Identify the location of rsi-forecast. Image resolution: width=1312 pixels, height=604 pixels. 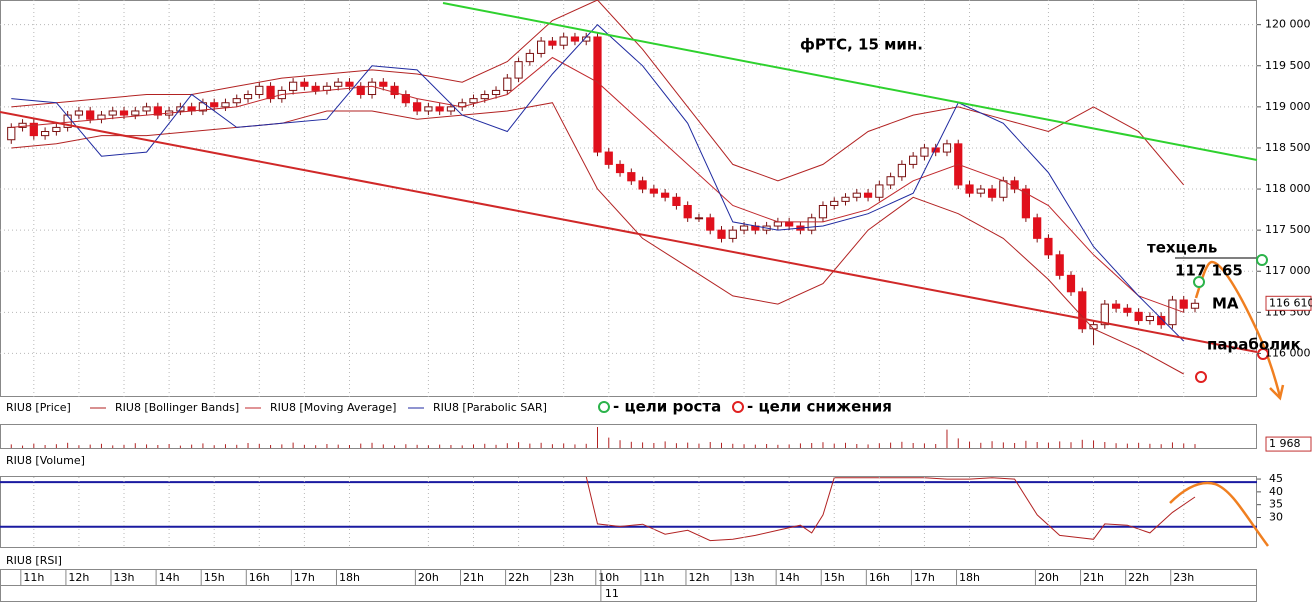
(1219, 514).